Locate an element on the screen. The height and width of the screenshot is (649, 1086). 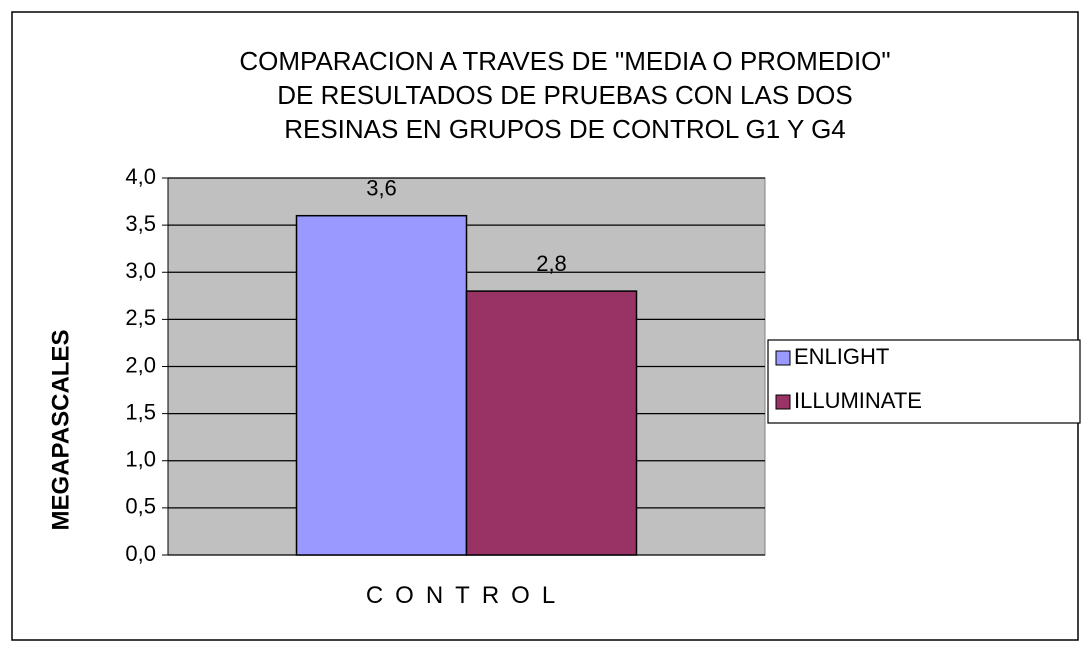
value-label: 3,6 is located at coordinates (381, 188).